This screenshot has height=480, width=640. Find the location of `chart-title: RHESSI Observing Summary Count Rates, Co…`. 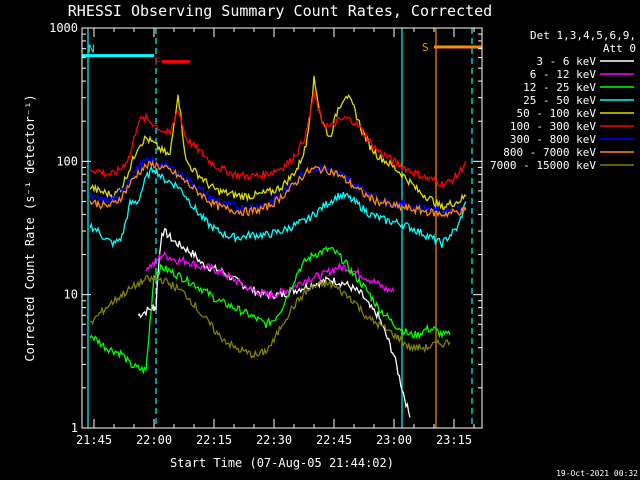

chart-title: RHESSI Observing Summary Count Rates, Co… is located at coordinates (280, 11).